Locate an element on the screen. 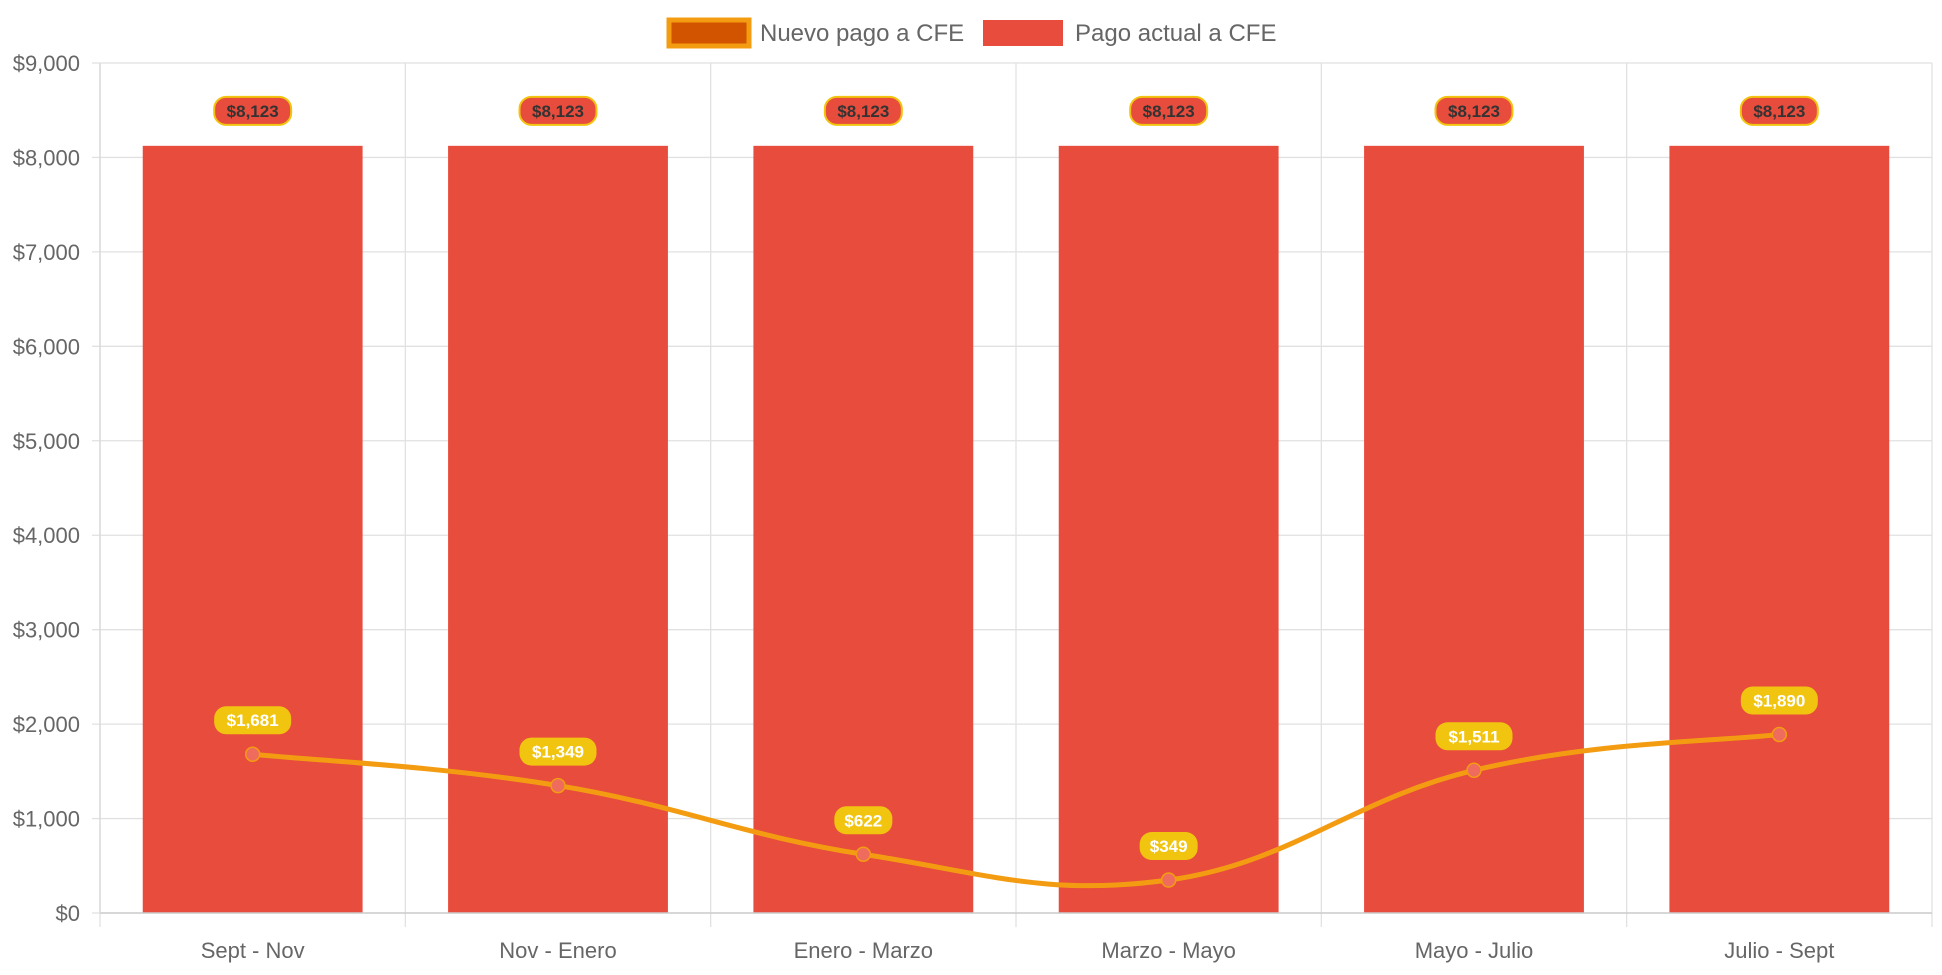  line-data-label: $1,511 is located at coordinates (1474, 736).